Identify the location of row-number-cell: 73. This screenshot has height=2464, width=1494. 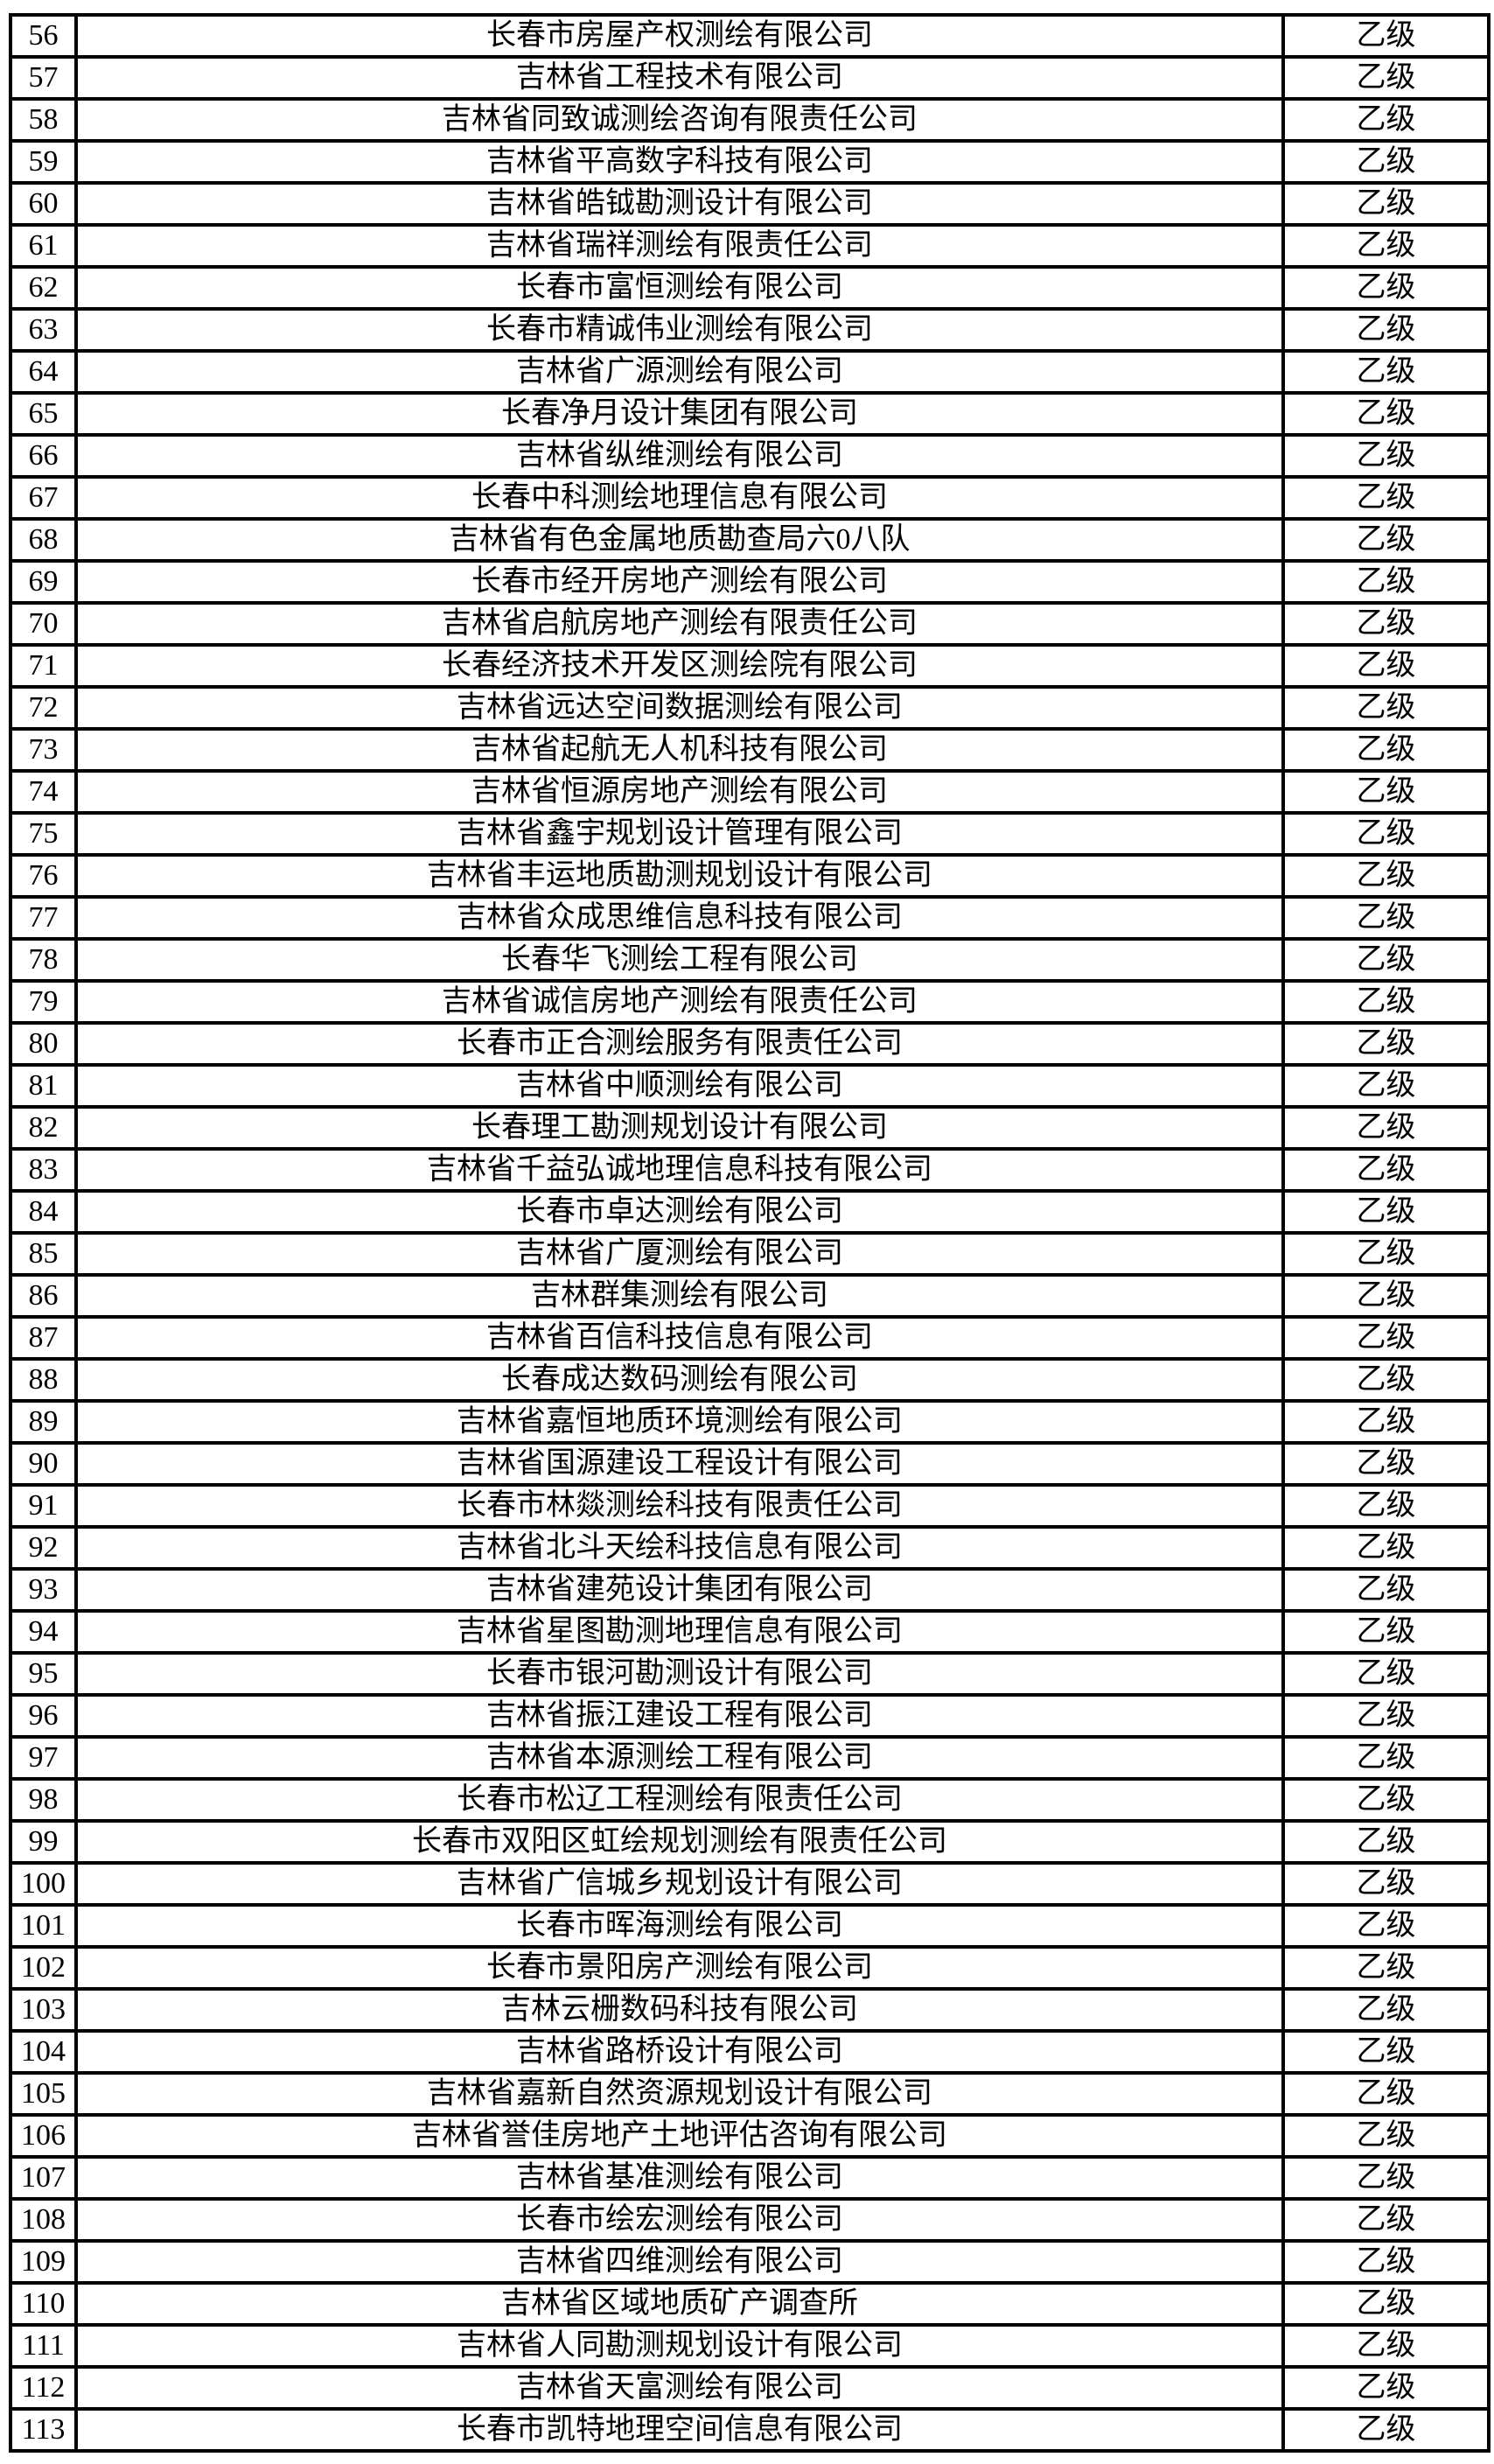
(43, 750).